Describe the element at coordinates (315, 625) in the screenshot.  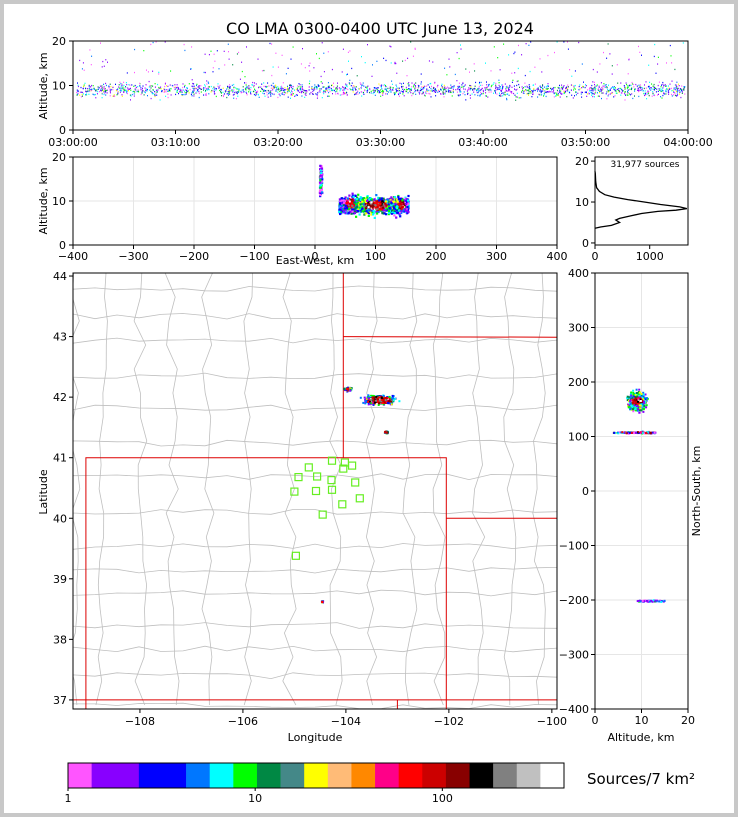
I see `county-line` at that location.